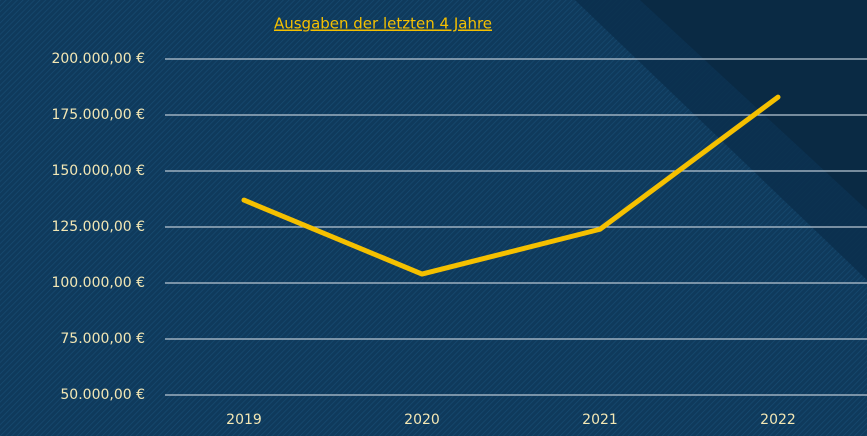  I want to click on chart-title: Ausgaben der letzten 4 Jahre, so click(383, 24).